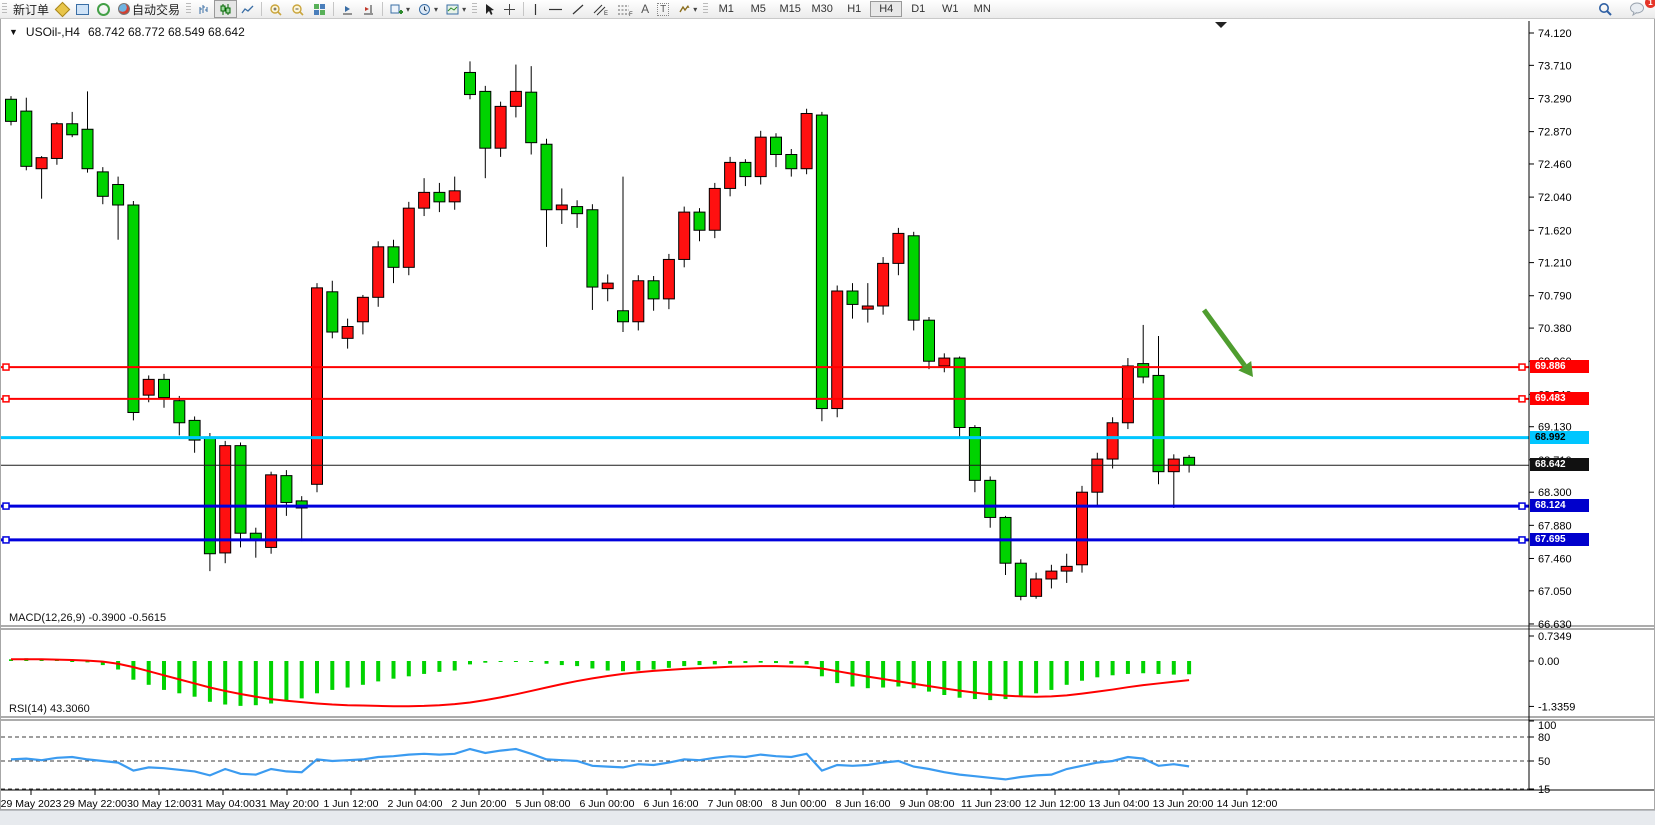  I want to click on price-line-badge: 68.124, so click(1559, 506).